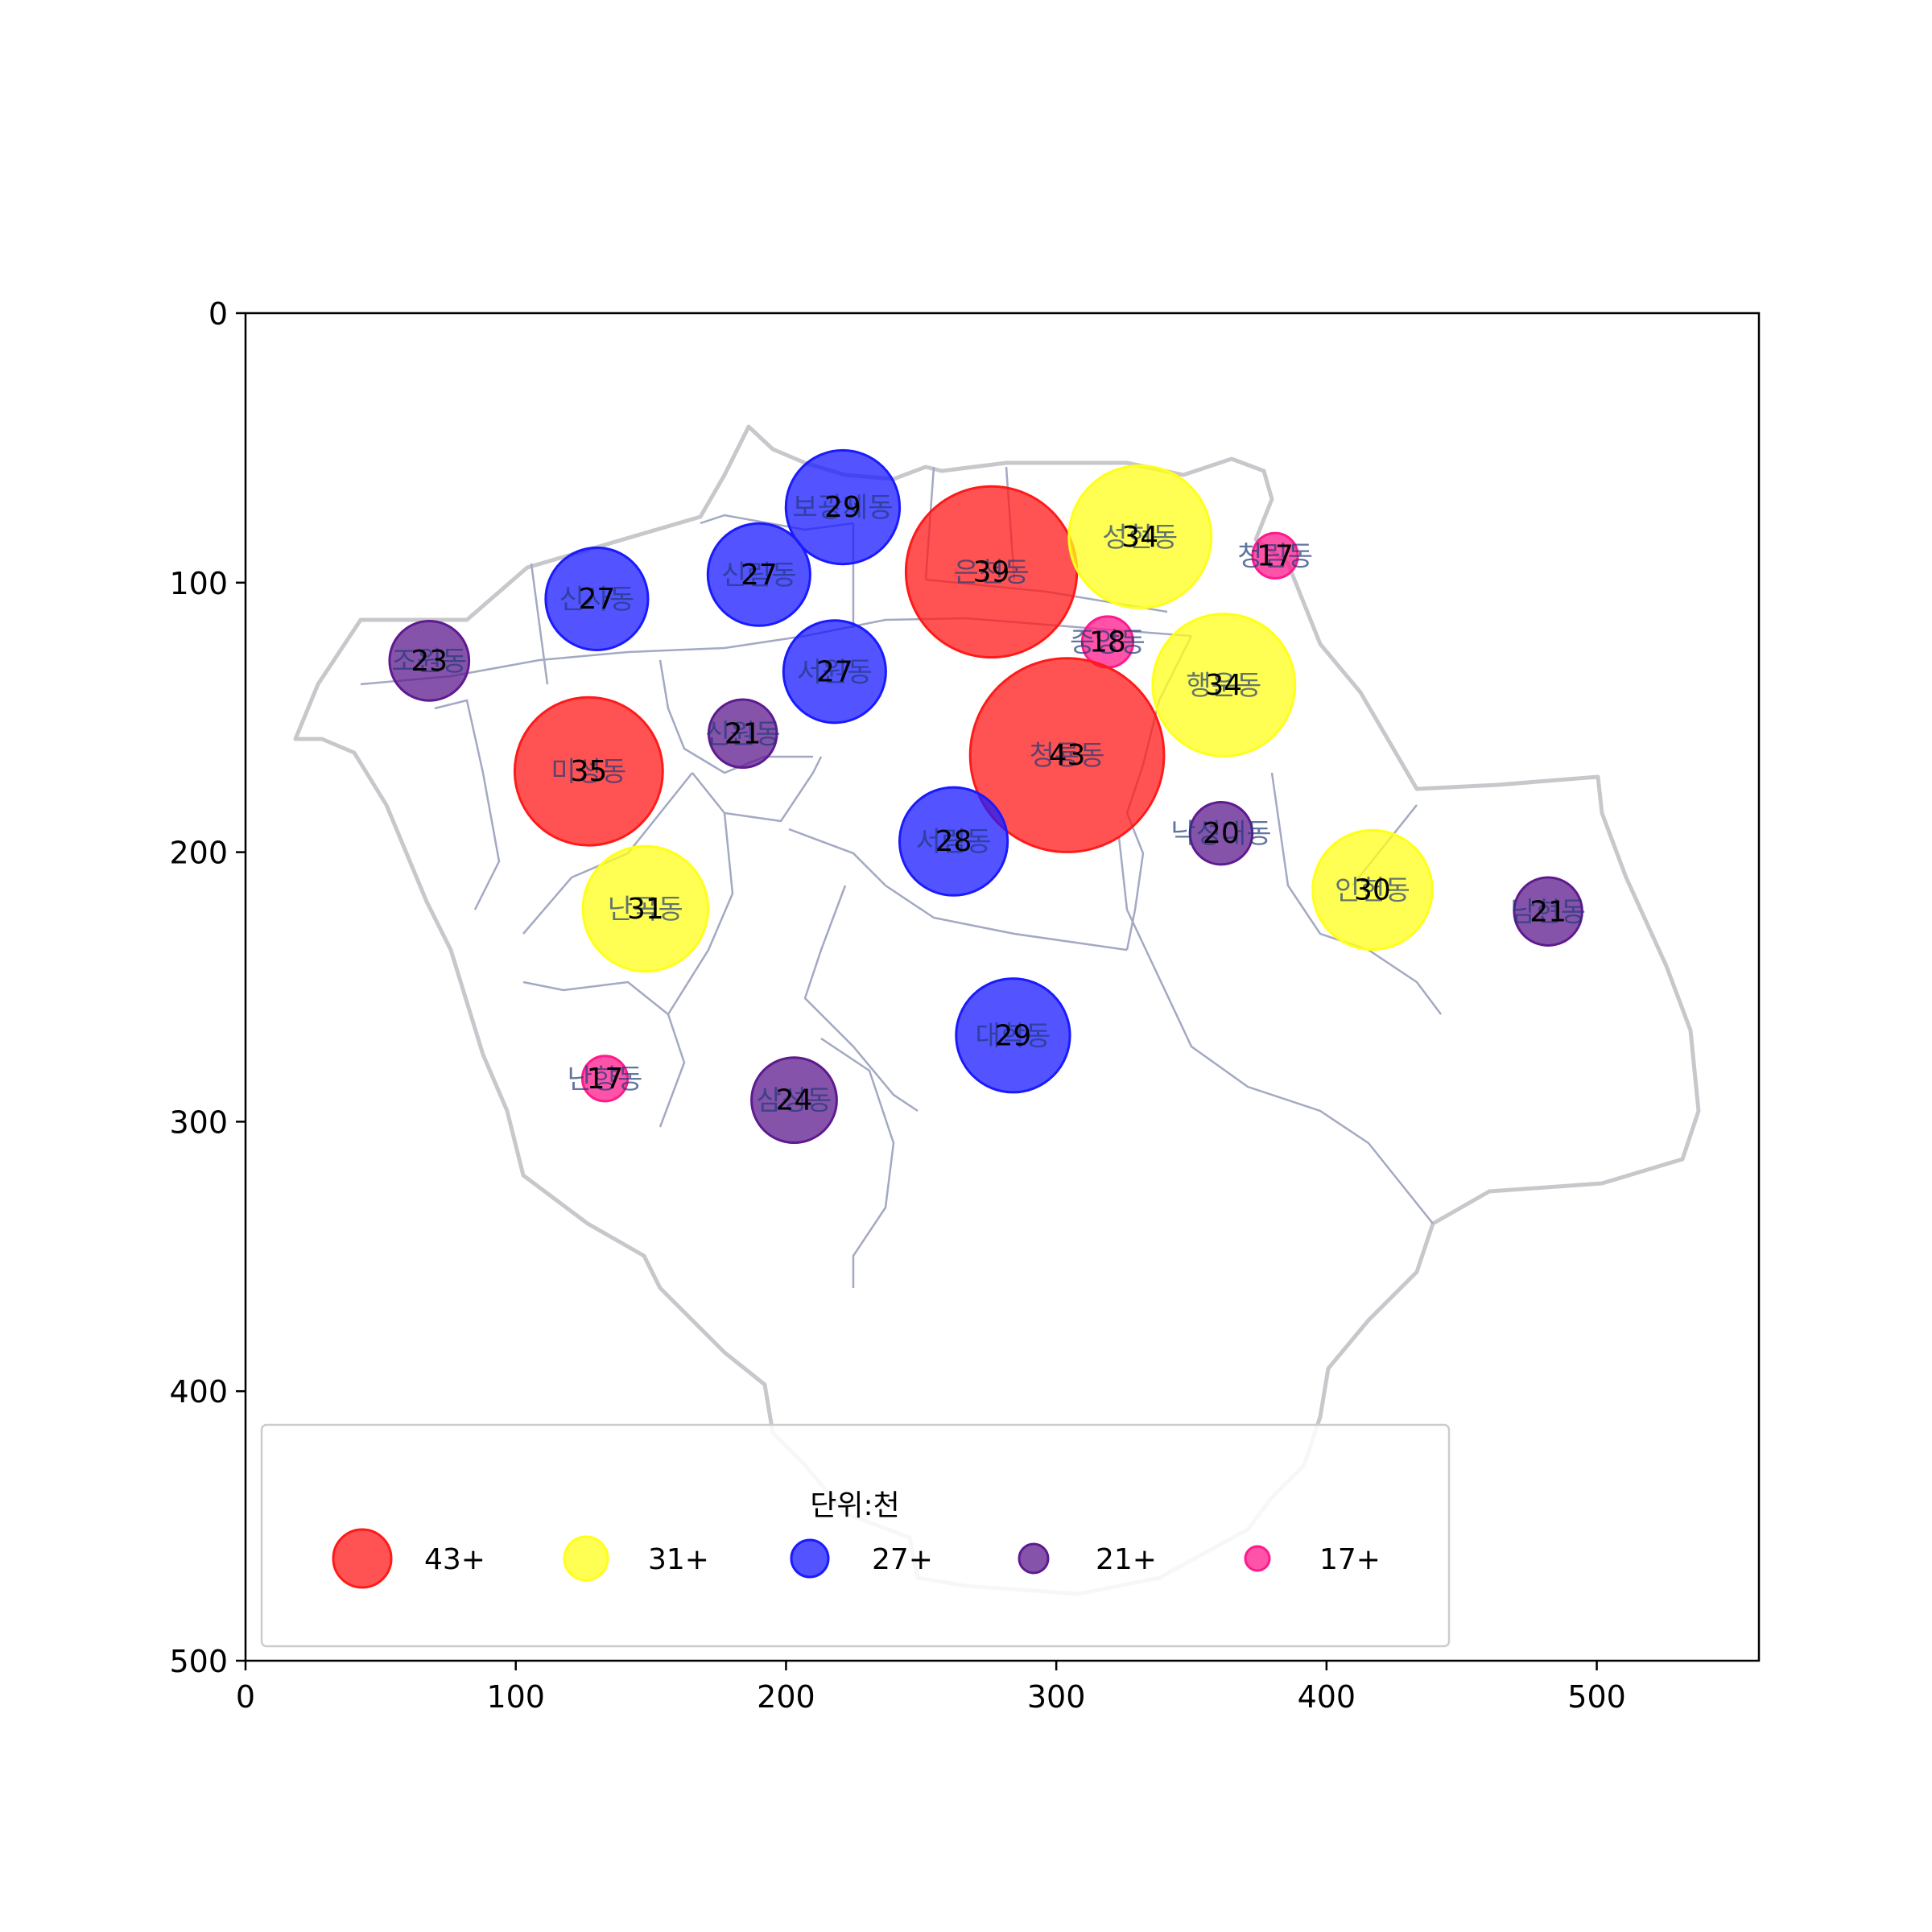  I want to click on bubble-value-label-2: 27, so click(759, 575).